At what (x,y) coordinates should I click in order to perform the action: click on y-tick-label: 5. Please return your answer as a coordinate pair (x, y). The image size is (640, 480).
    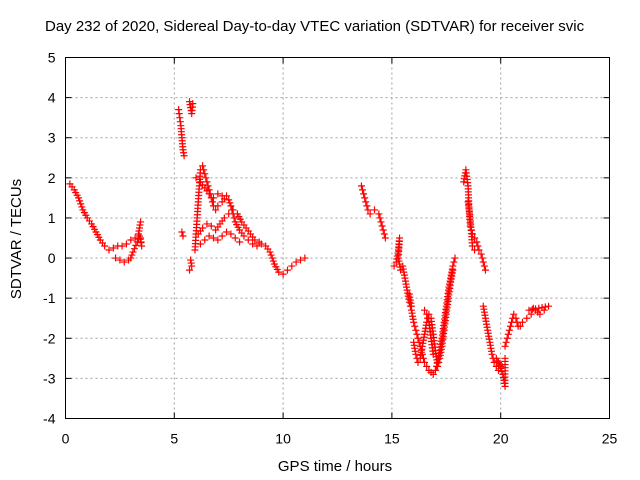
    Looking at the image, I should click on (52, 58).